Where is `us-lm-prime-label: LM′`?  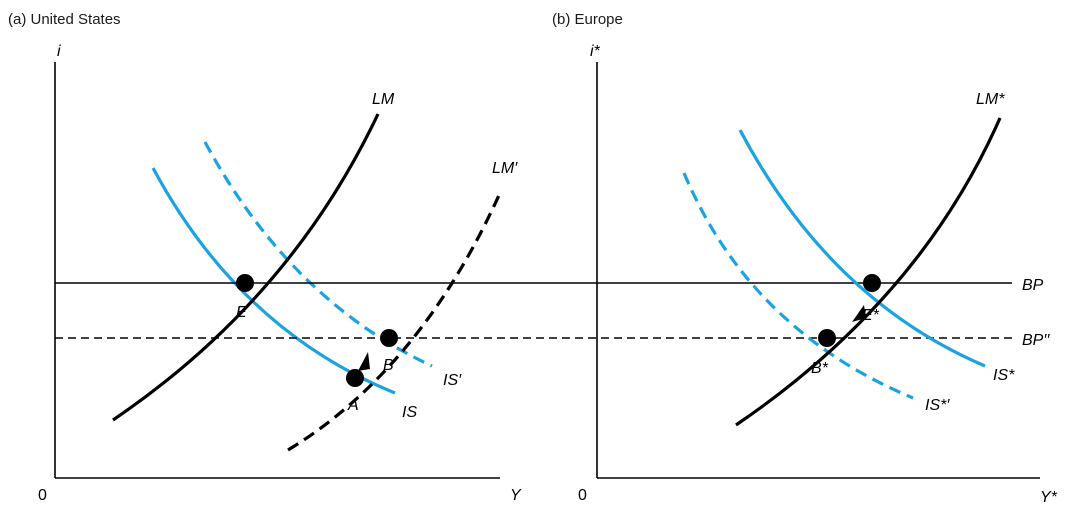 us-lm-prime-label: LM′ is located at coordinates (505, 168).